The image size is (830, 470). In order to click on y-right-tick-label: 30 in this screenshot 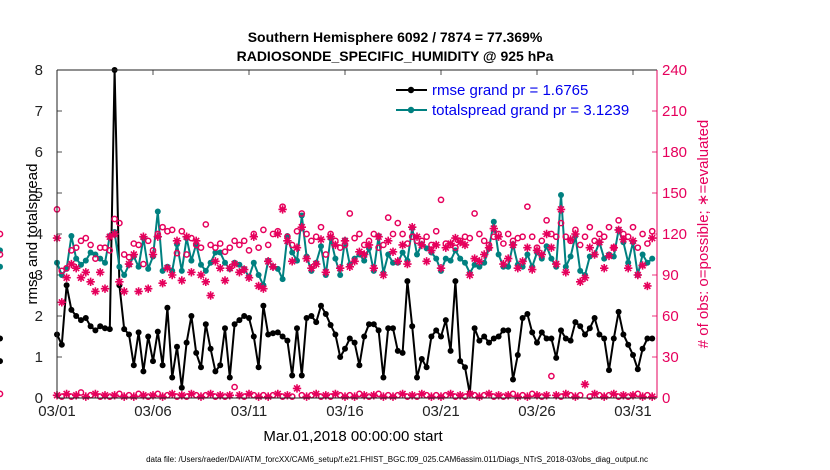, I will do `click(670, 357)`.